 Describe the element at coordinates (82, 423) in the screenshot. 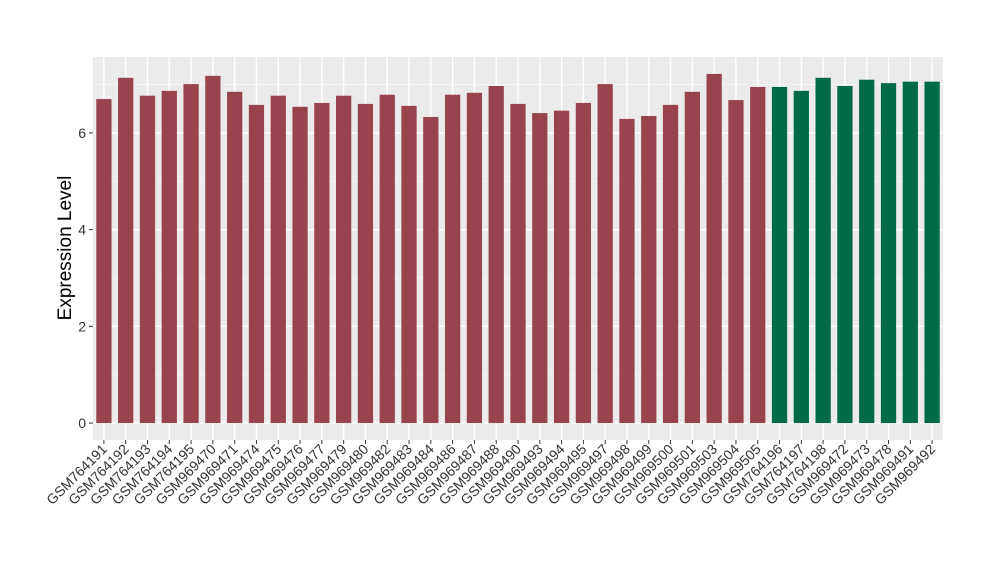

I see `y-tick-label: 0` at that location.